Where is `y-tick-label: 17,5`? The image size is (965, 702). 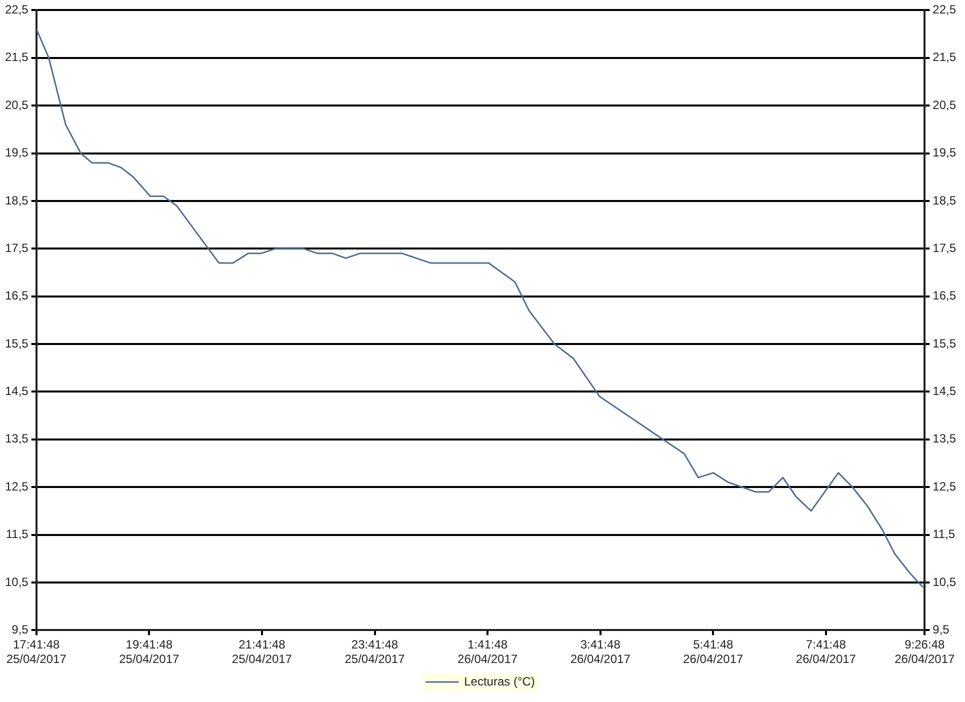 y-tick-label: 17,5 is located at coordinates (16, 247).